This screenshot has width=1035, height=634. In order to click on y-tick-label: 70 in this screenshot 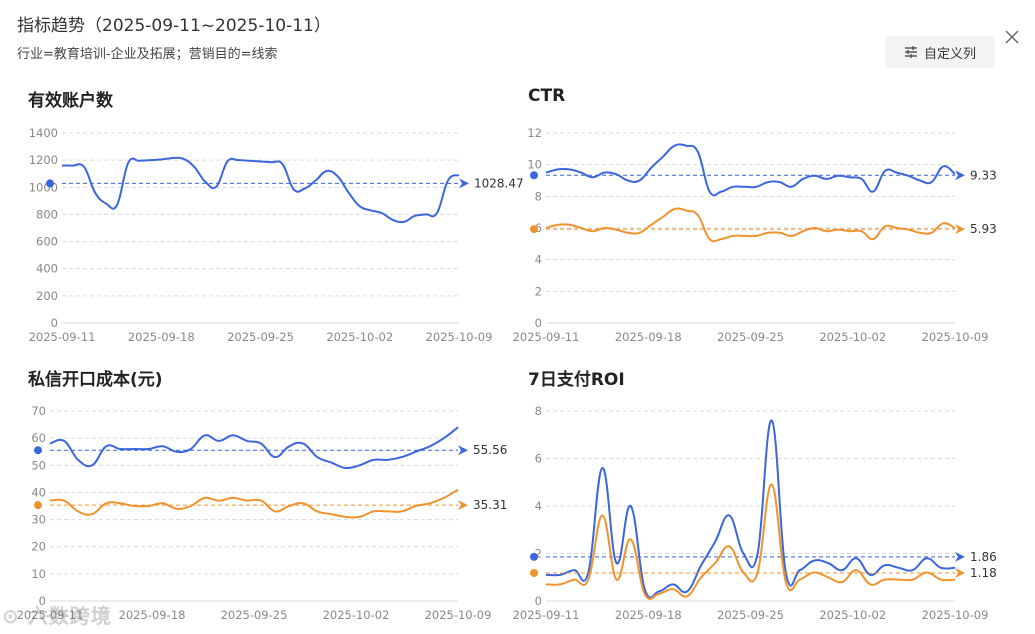, I will do `click(38, 411)`.